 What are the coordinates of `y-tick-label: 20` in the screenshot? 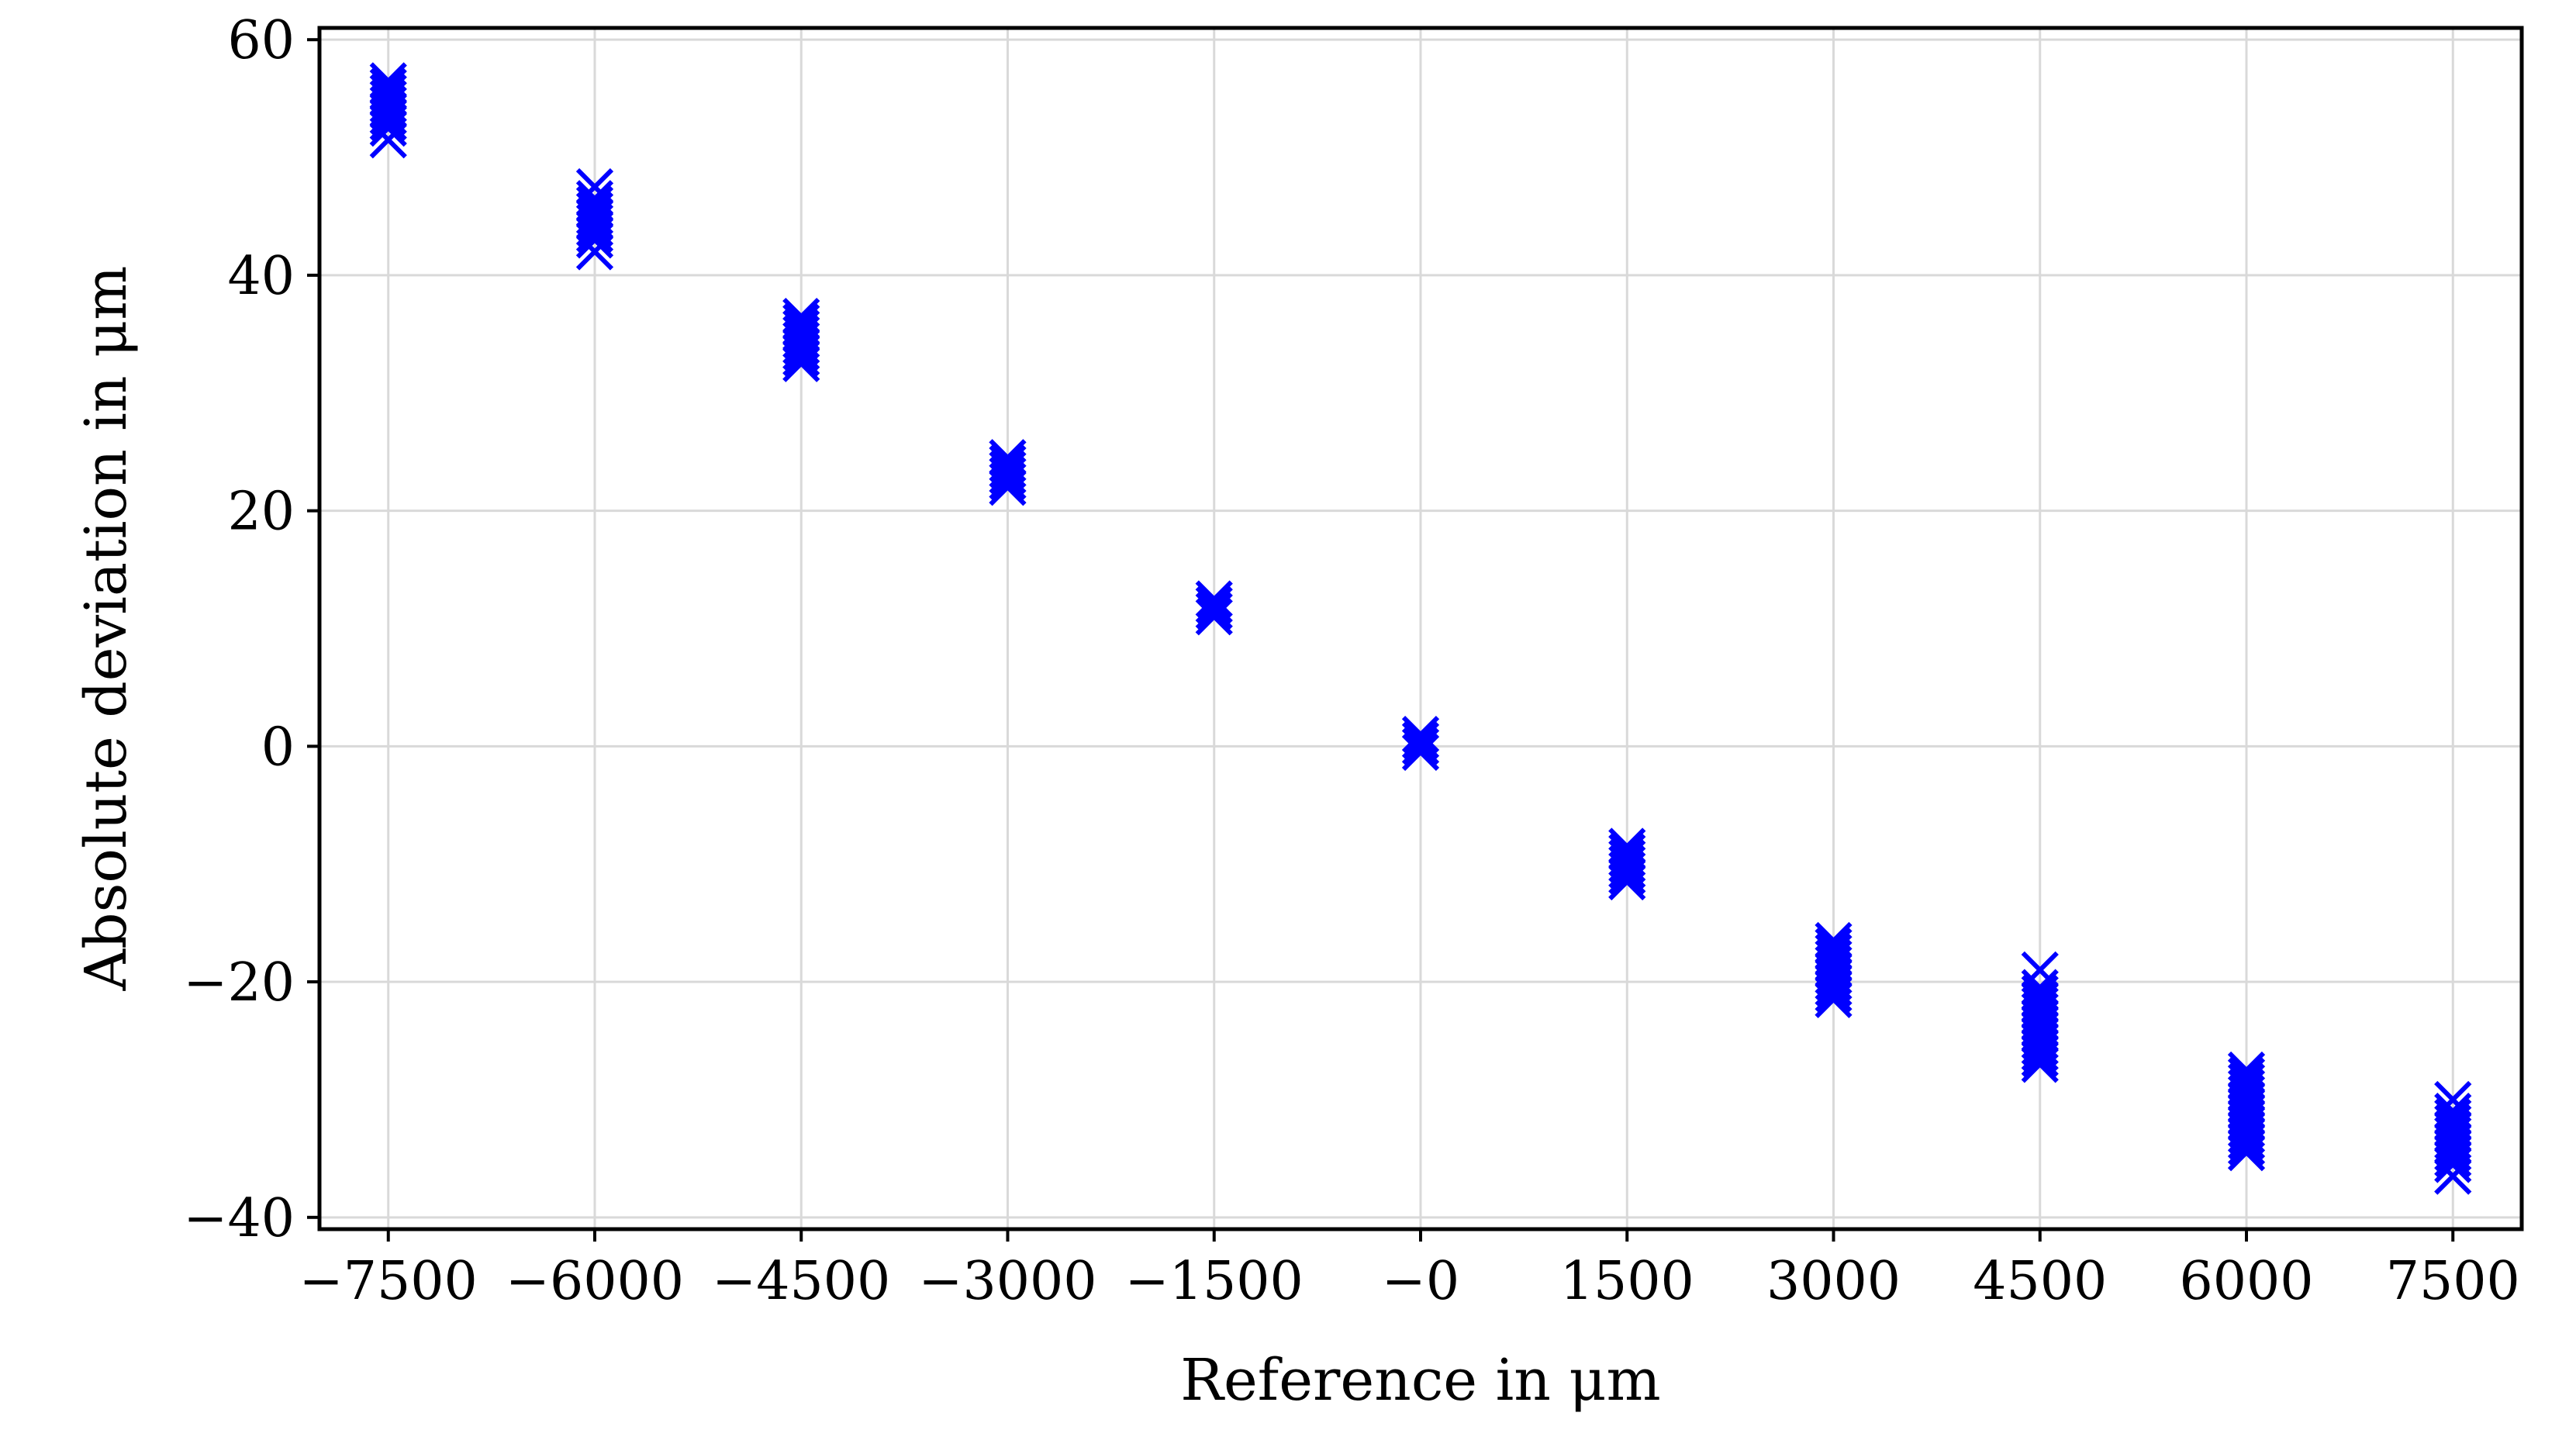 It's located at (261, 512).